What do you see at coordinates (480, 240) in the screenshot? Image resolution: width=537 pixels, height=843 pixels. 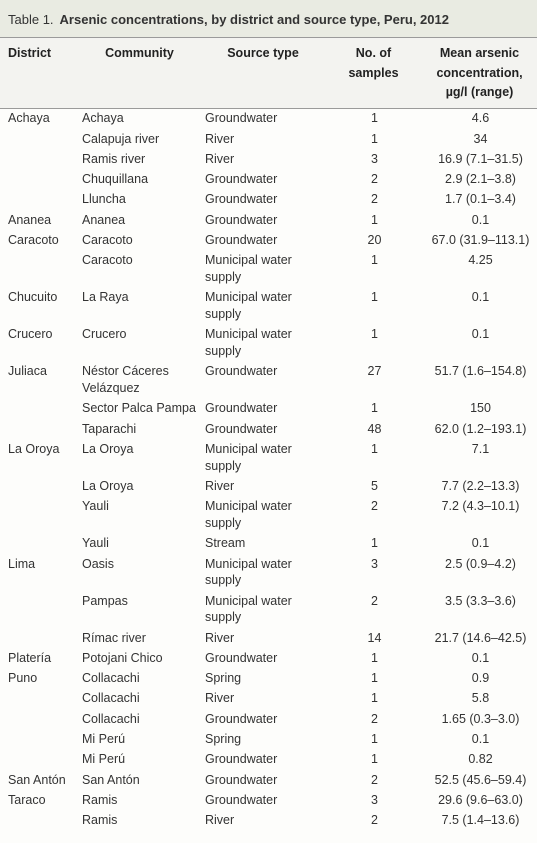 I see `mean-cell: 67.0 (31.9–113.1)` at bounding box center [480, 240].